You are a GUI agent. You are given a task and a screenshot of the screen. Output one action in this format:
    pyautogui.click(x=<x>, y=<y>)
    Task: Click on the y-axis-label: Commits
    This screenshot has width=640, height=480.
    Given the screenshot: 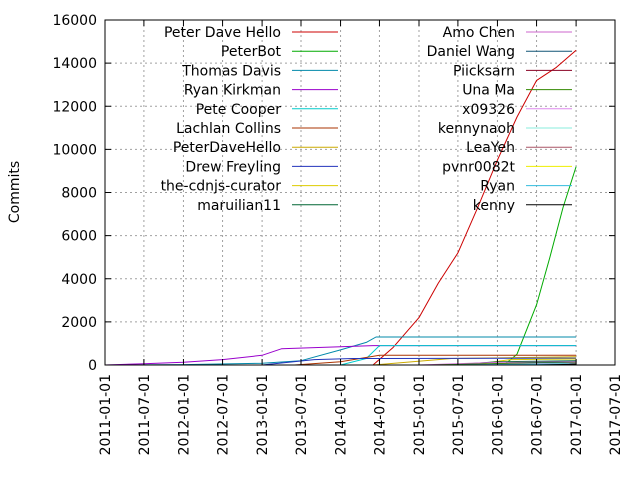 What is the action you would take?
    pyautogui.click(x=15, y=192)
    